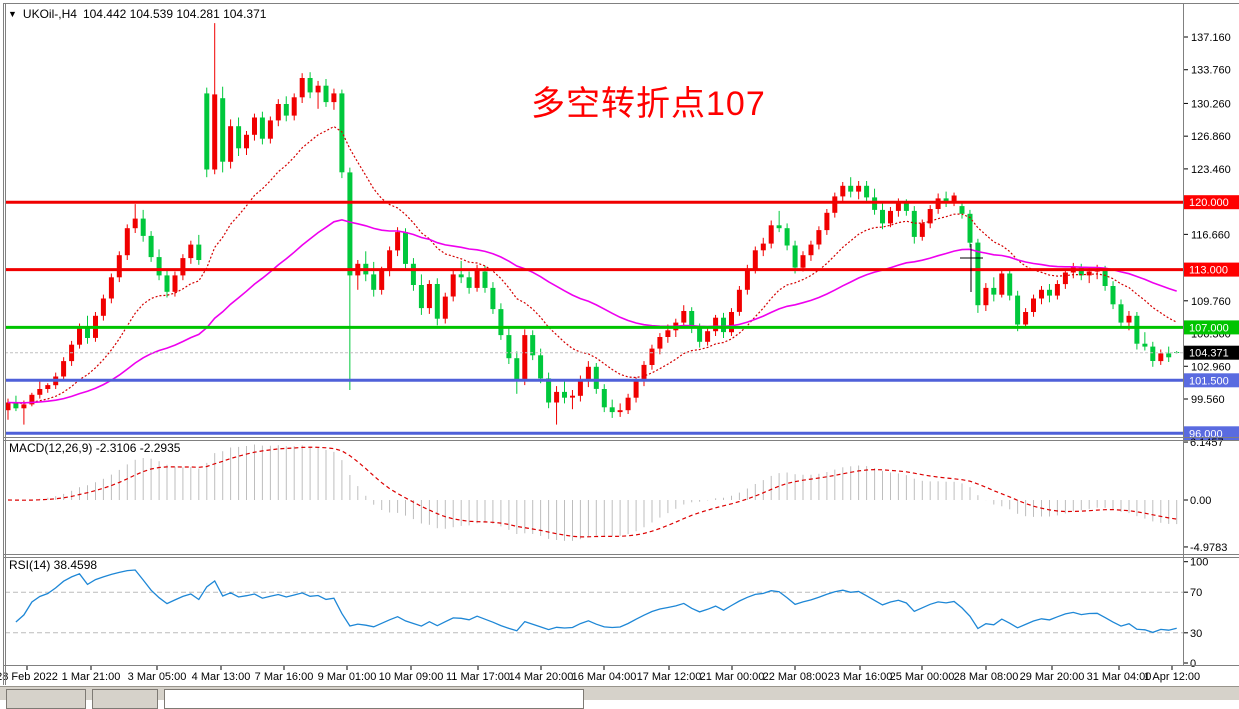  What do you see at coordinates (1211, 38) in the screenshot?
I see `price-tick-label: 137.160` at bounding box center [1211, 38].